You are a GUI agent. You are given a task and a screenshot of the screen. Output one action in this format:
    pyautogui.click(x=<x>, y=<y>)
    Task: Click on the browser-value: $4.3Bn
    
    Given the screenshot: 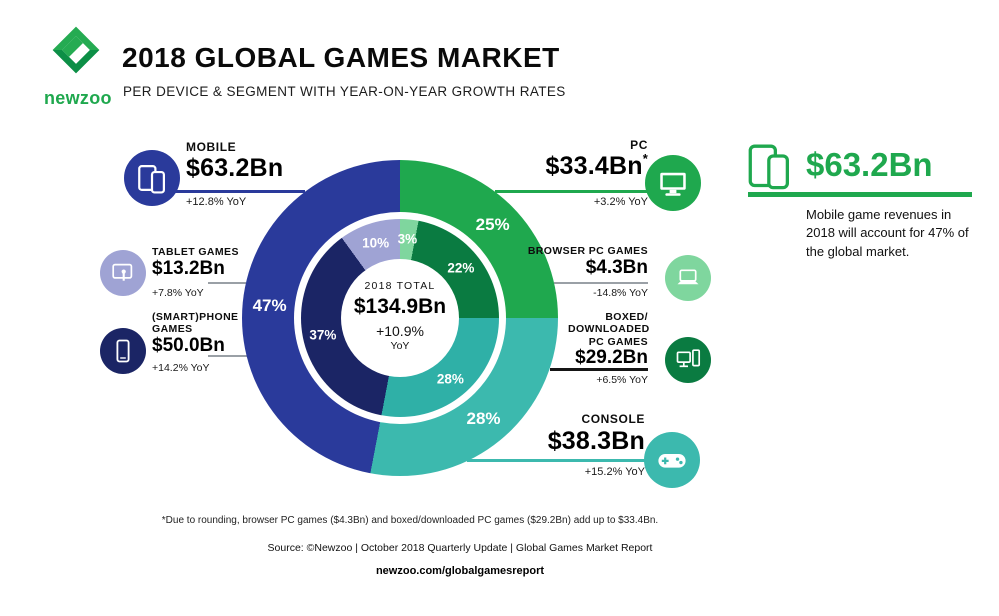 What is the action you would take?
    pyautogui.click(x=616, y=267)
    